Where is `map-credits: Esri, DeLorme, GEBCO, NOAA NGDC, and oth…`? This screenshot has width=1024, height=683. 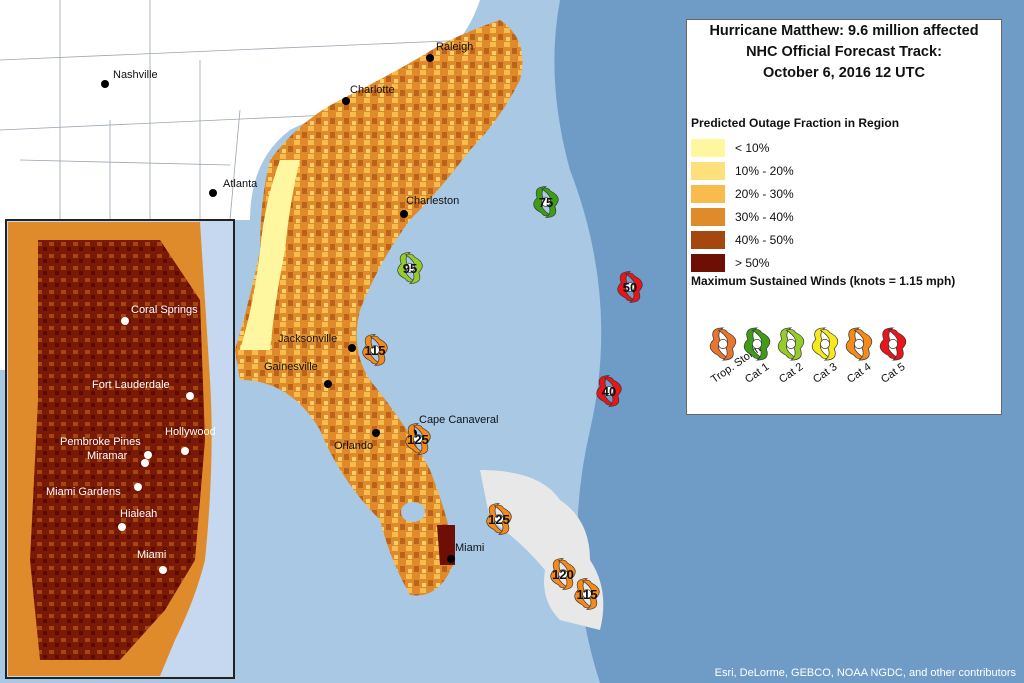 map-credits: Esri, DeLorme, GEBCO, NOAA NGDC, and oth… is located at coordinates (865, 673).